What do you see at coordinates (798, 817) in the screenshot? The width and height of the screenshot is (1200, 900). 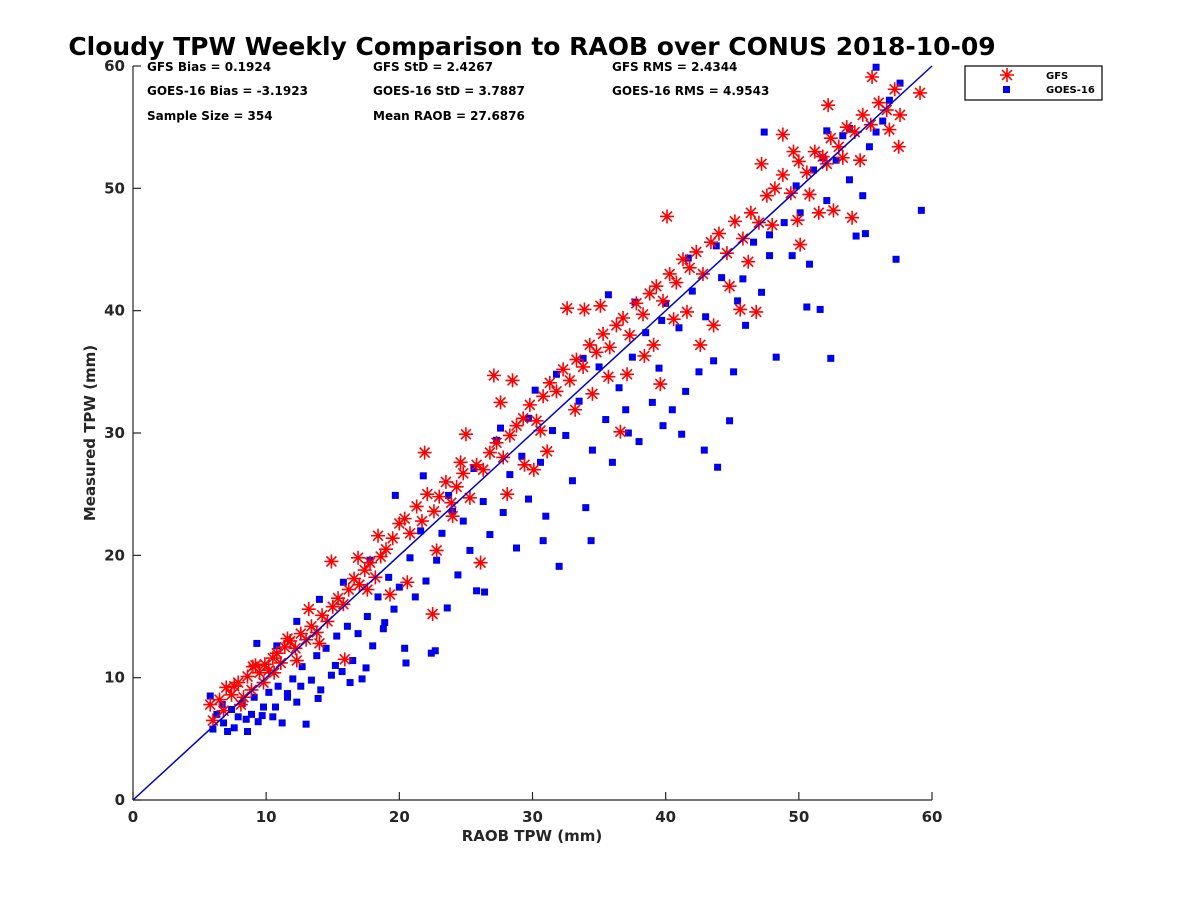 I see `x-tick-label: 50` at bounding box center [798, 817].